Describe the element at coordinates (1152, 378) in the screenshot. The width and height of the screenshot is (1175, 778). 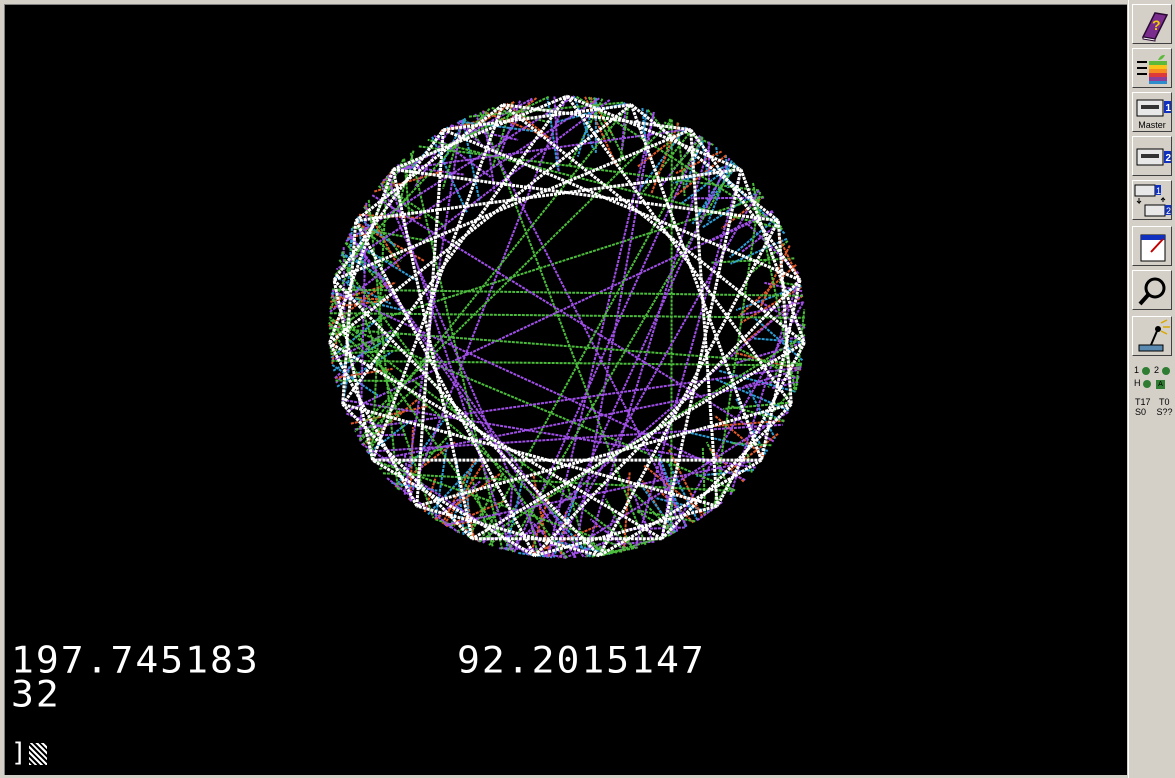
I see `drive-status-leds: 1 2 H A` at that location.